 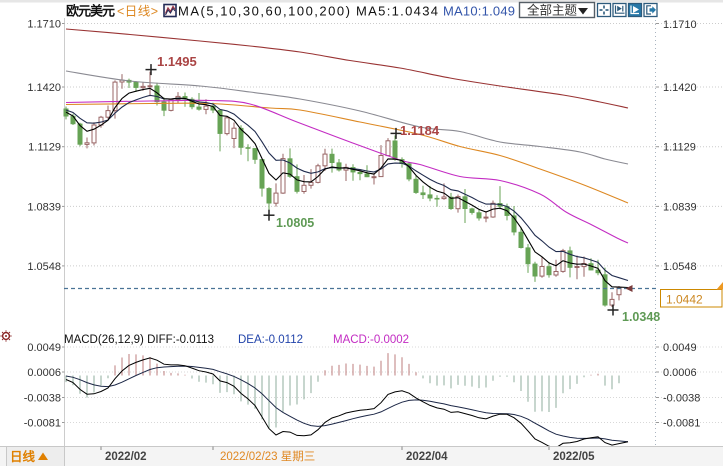 What do you see at coordinates (270, 340) in the screenshot?
I see `svg-text: DEA:-0.0112` at bounding box center [270, 340].